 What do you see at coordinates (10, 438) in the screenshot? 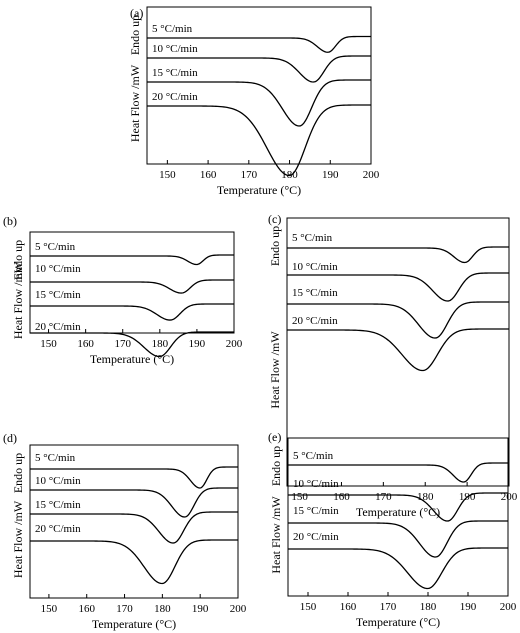
I see `panel-label: (d)` at bounding box center [10, 438].